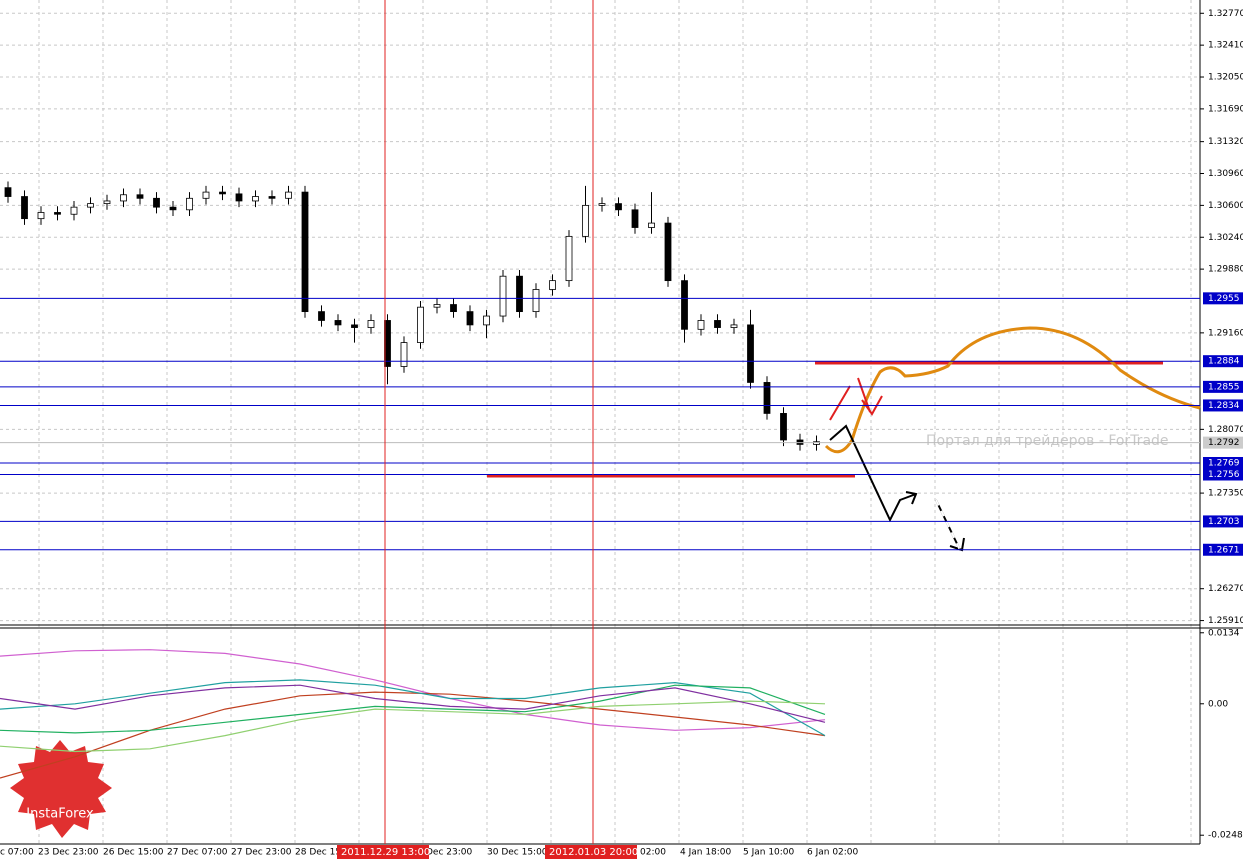  Describe the element at coordinates (1225, 238) in the screenshot. I see `y-tick-label: 1.30240` at that location.